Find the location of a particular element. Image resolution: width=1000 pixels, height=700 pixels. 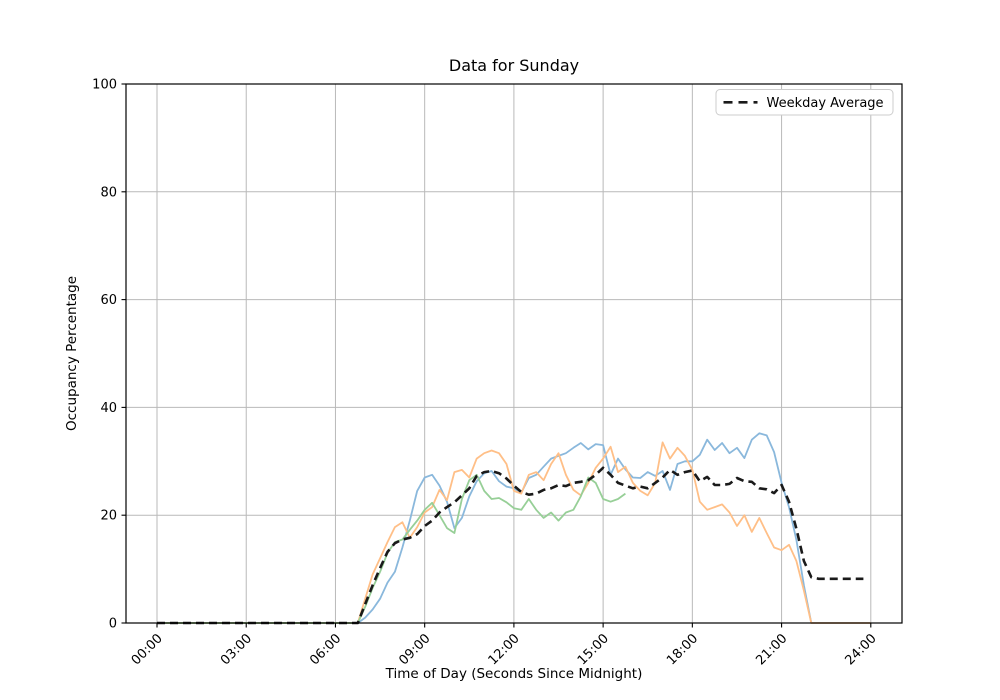

y-tick-label: 100 is located at coordinates (104, 85).